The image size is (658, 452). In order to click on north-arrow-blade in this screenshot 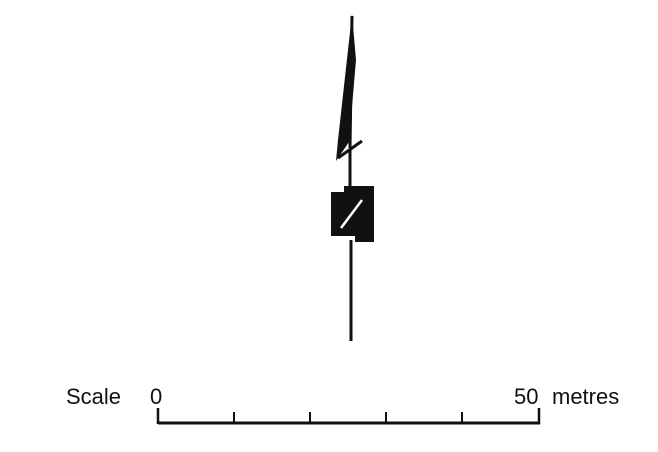, I will do `click(346, 87)`.